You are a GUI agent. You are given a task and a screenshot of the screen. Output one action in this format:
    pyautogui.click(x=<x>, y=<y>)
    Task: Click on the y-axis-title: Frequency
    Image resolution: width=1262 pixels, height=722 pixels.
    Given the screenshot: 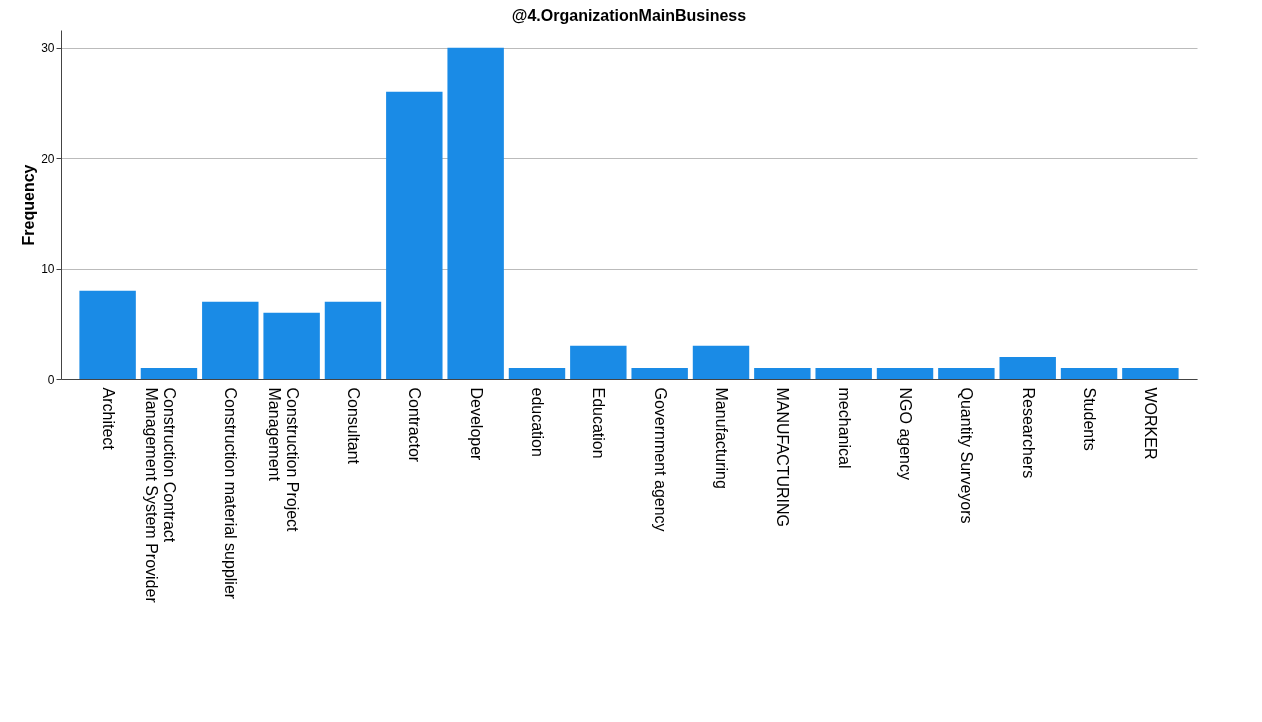 What is the action you would take?
    pyautogui.click(x=29, y=205)
    